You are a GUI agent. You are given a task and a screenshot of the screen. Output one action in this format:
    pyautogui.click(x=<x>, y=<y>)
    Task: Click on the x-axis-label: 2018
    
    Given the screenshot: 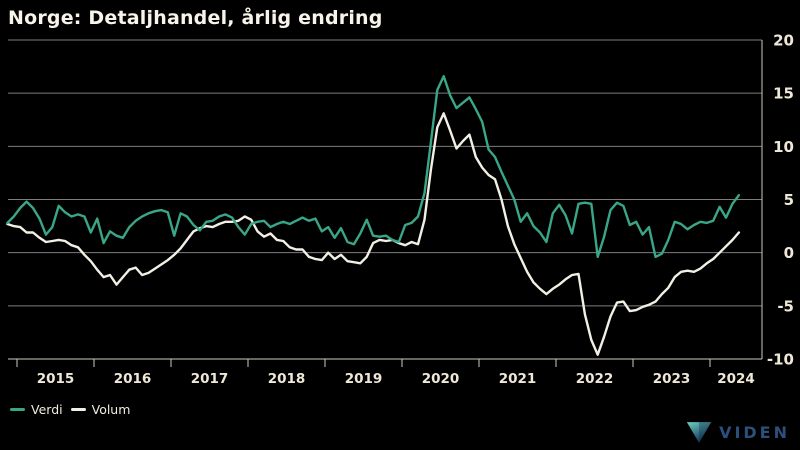 What is the action you would take?
    pyautogui.click(x=287, y=379)
    